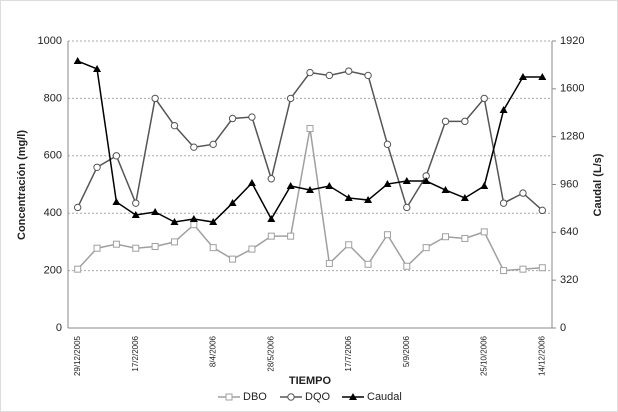 This screenshot has width=618, height=412. Describe the element at coordinates (270, 353) in the screenshot. I see `x-tick-label: 28/5/2006` at that location.